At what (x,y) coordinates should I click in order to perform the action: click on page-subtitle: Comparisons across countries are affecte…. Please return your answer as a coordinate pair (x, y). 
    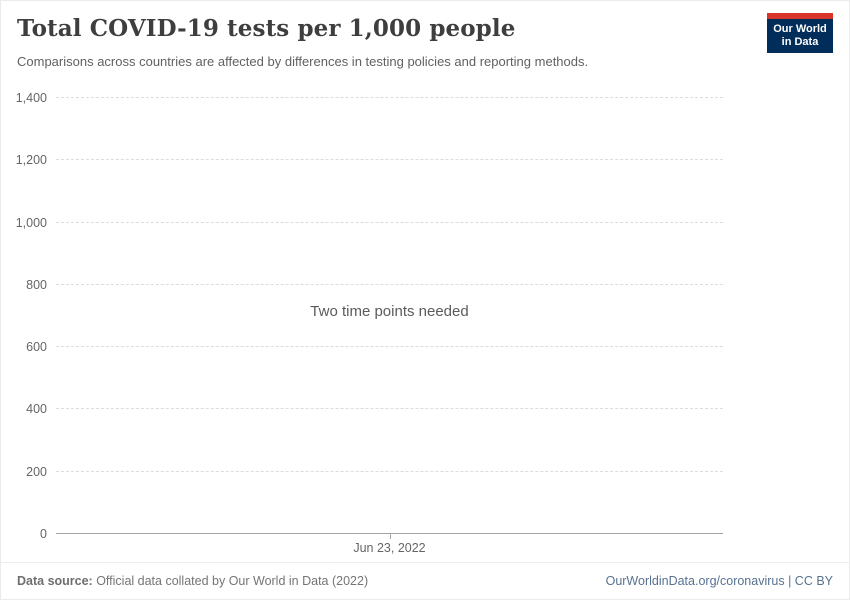
    Looking at the image, I should click on (303, 61).